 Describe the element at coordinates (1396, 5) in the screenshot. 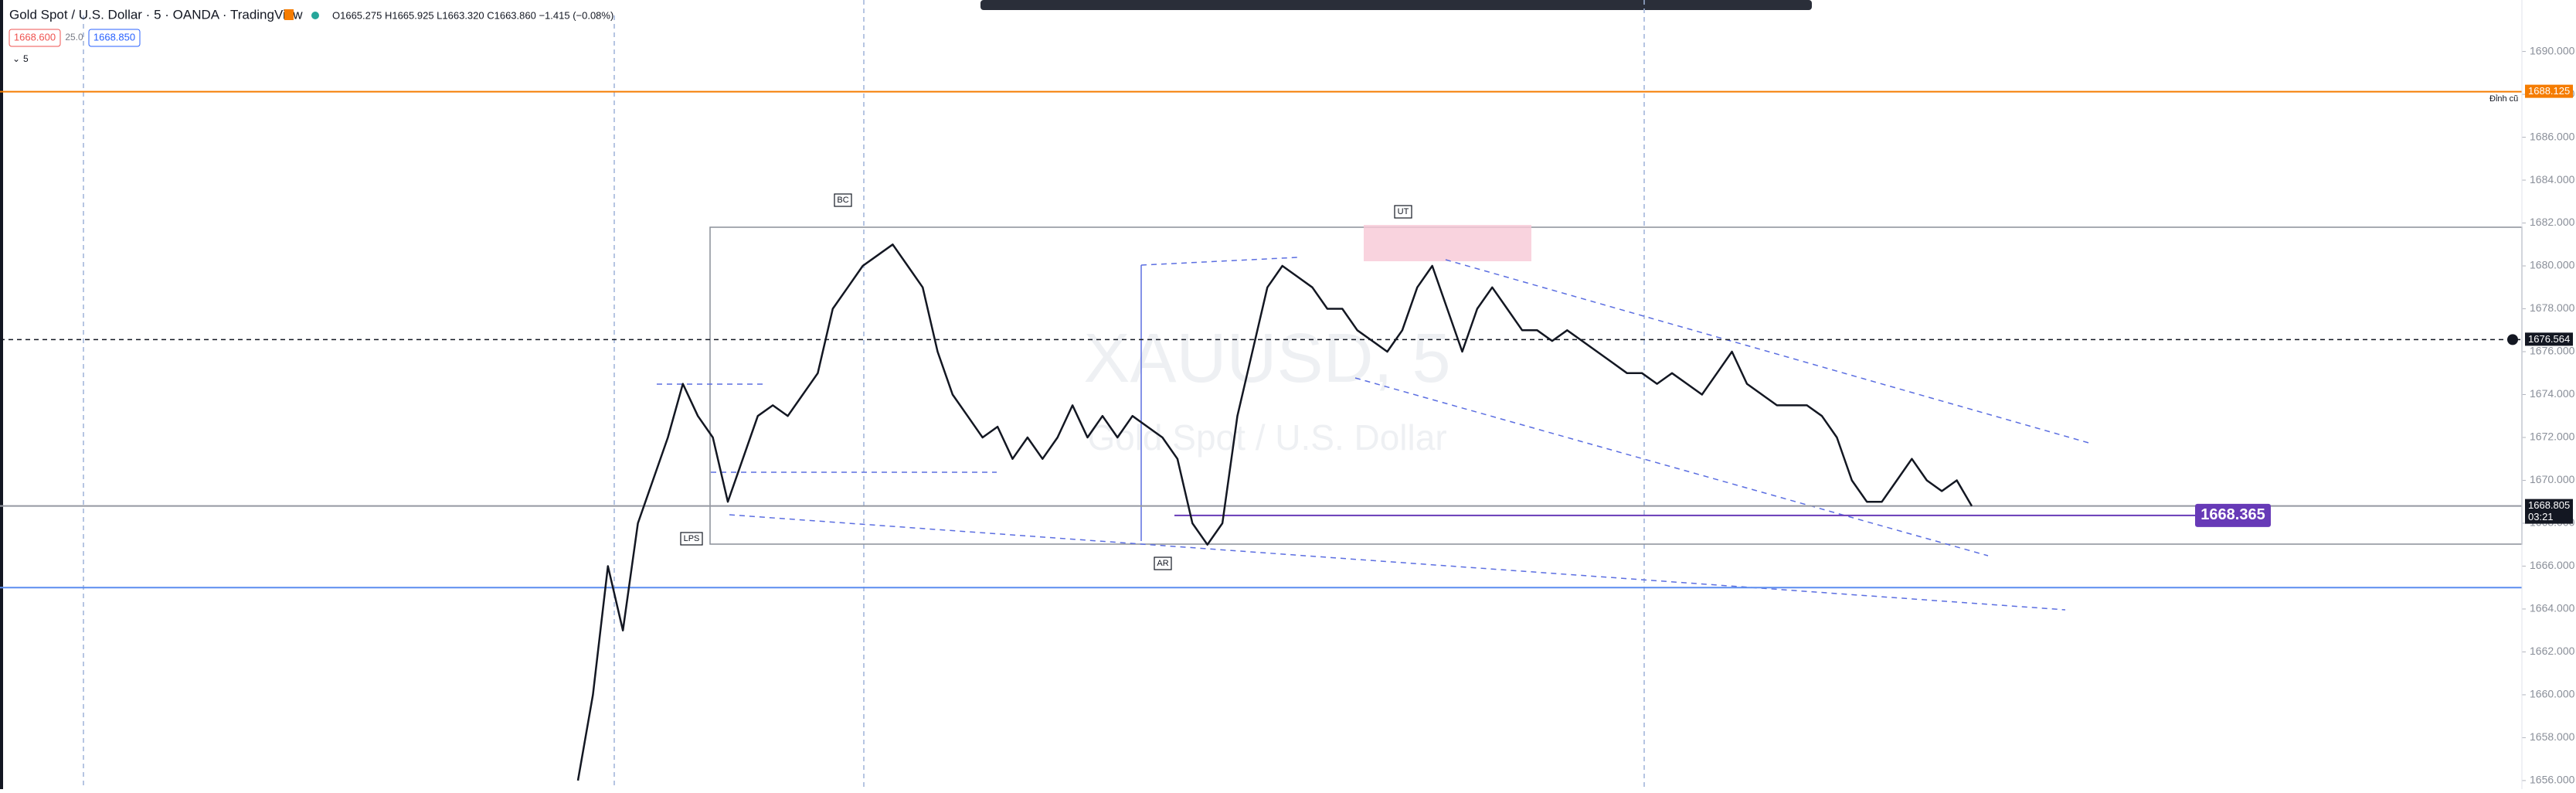

I see `drawing-toolbar` at that location.